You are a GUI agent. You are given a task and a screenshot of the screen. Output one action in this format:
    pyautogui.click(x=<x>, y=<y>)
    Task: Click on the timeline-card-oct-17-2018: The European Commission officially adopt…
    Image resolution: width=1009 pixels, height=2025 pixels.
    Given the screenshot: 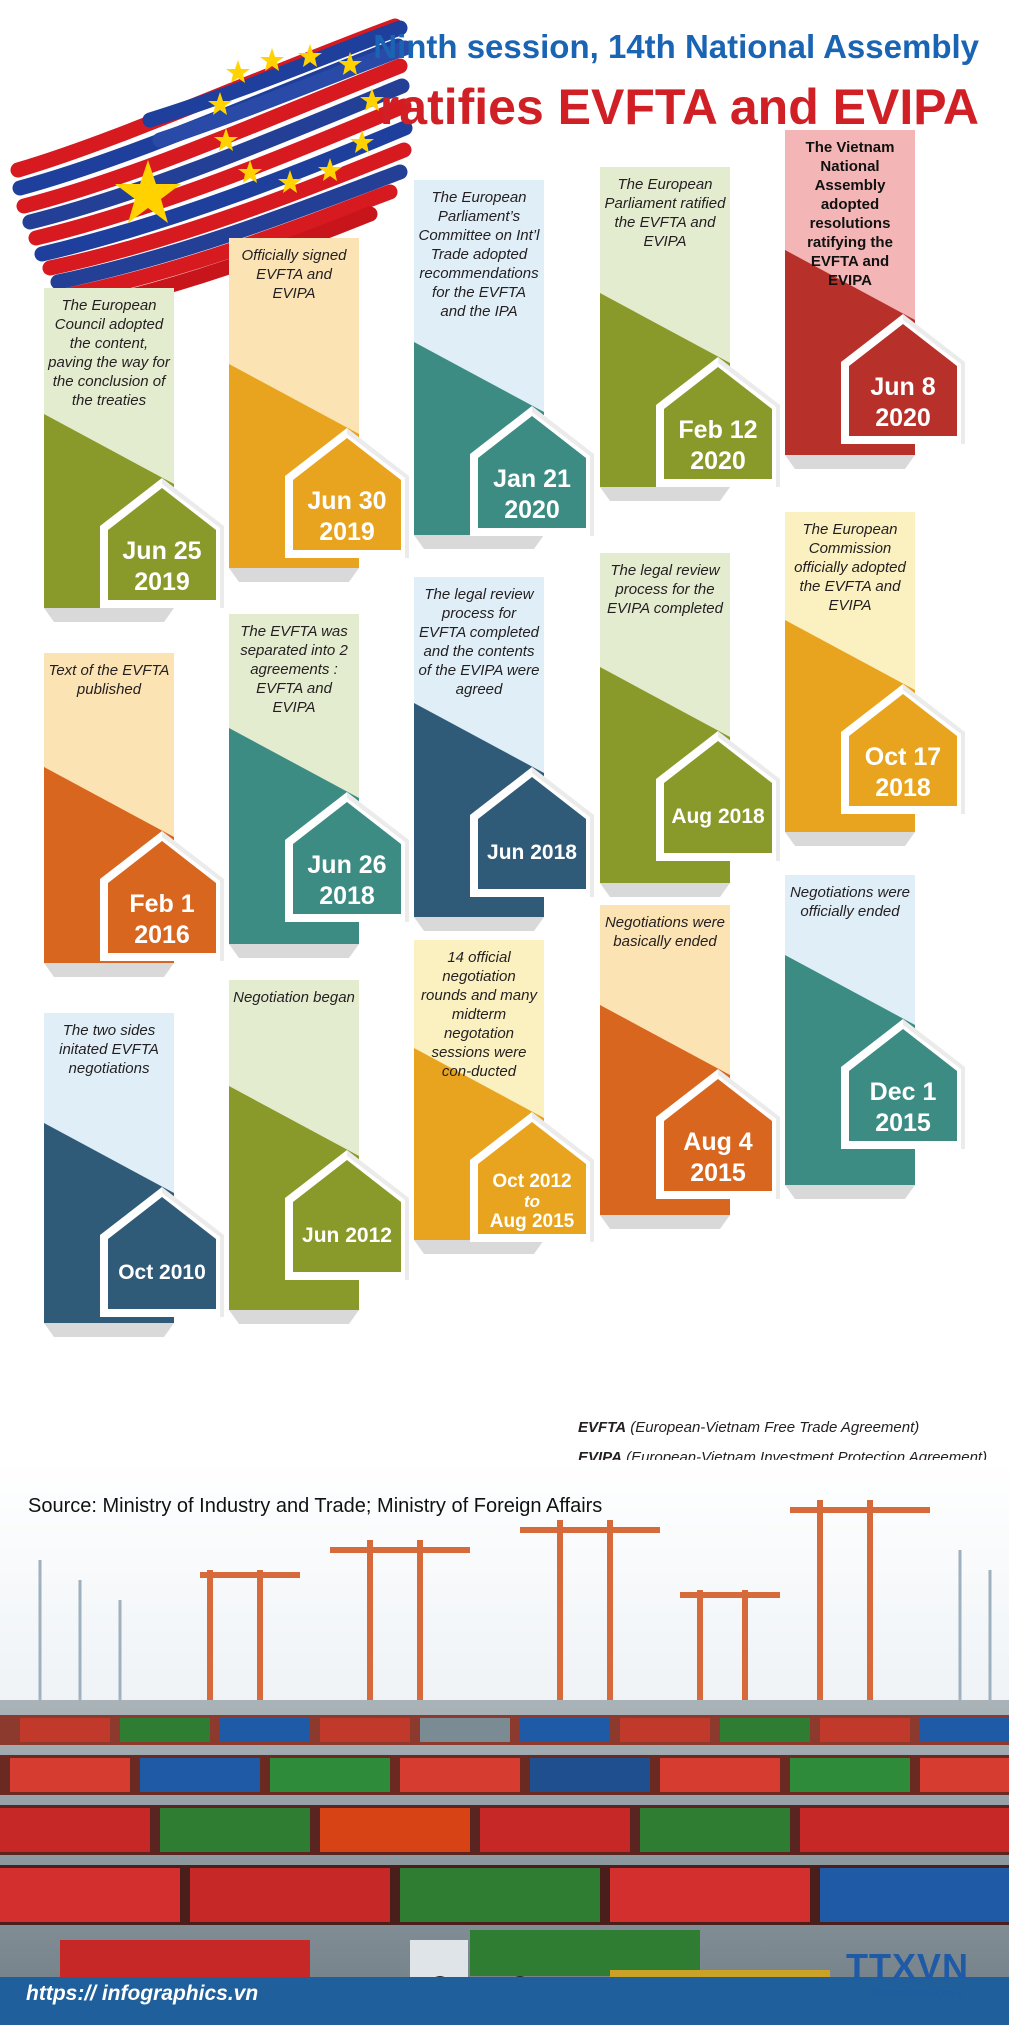 What is the action you would take?
    pyautogui.click(x=890, y=702)
    